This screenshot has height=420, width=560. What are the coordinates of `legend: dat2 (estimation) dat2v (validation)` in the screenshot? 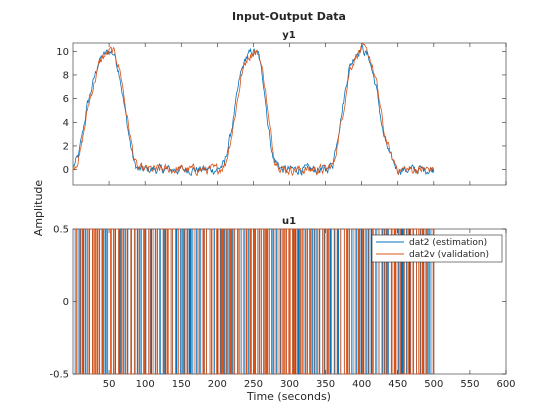 It's located at (437, 248).